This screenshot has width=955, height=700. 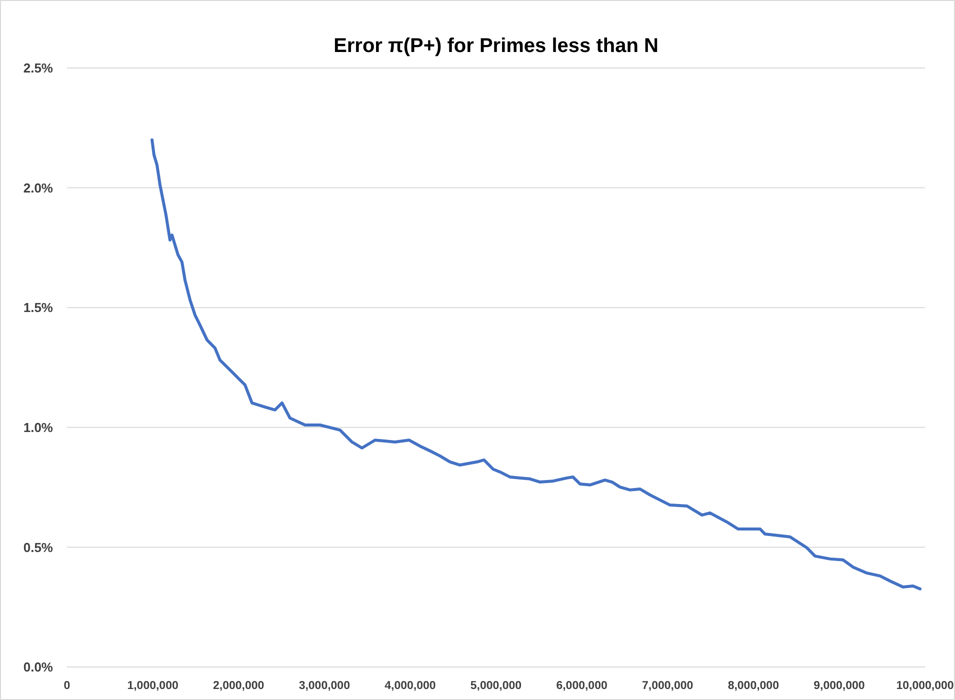 What do you see at coordinates (38, 68) in the screenshot?
I see `y-tick-label: 2.5%` at bounding box center [38, 68].